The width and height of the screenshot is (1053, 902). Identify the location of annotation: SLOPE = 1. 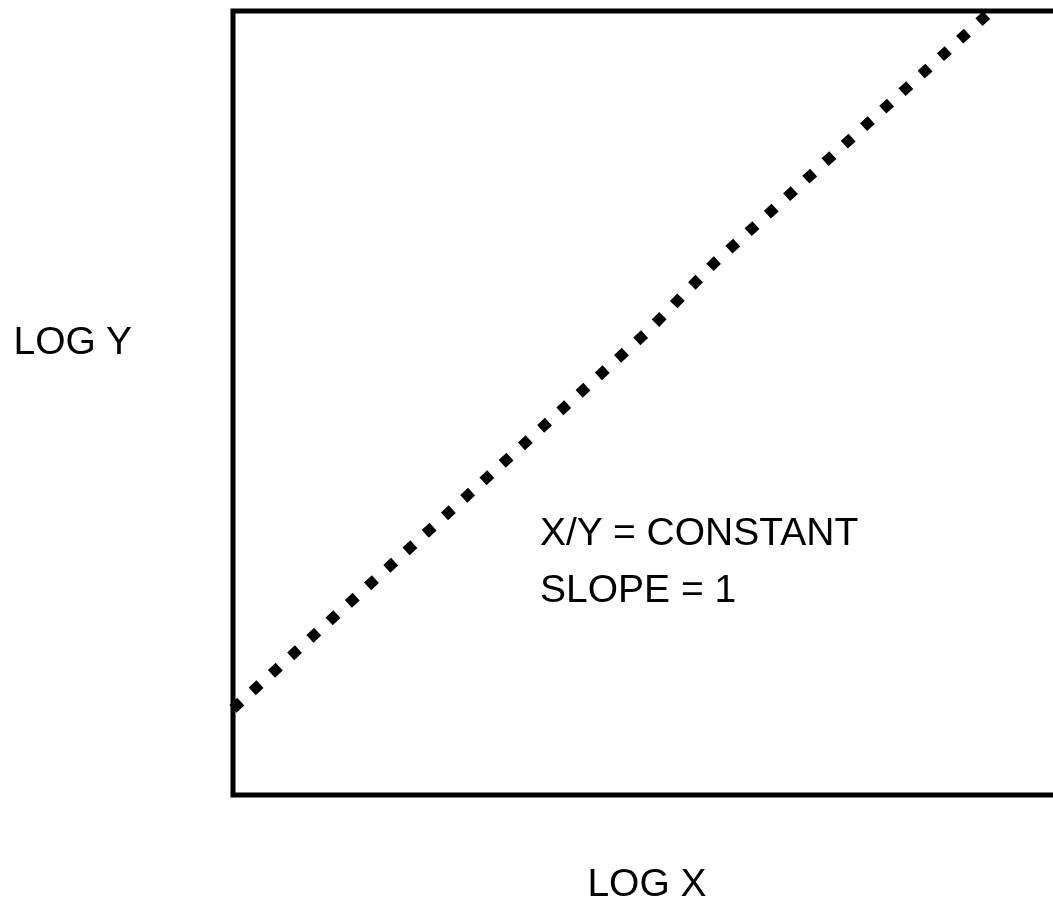
(638, 588).